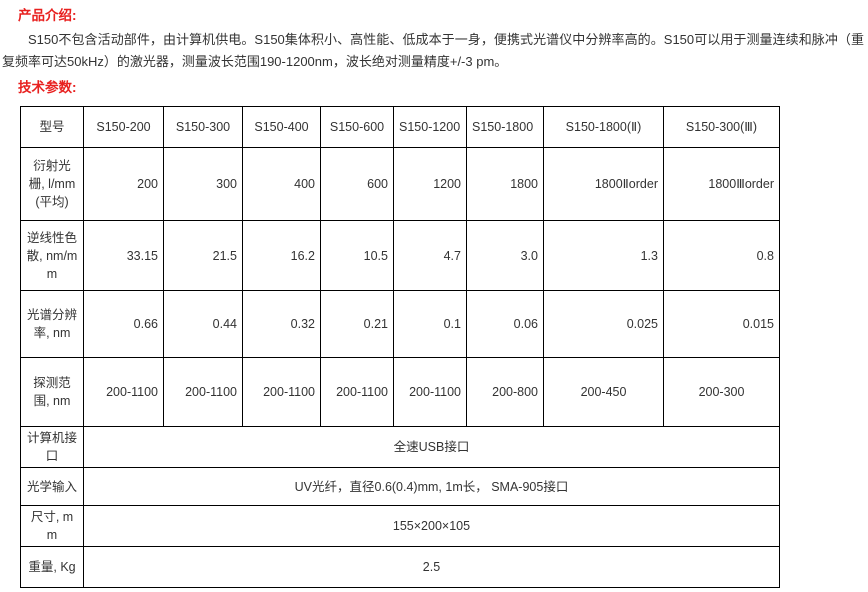  Describe the element at coordinates (430, 324) in the screenshot. I see `resolution-value-cell: 0.1` at that location.